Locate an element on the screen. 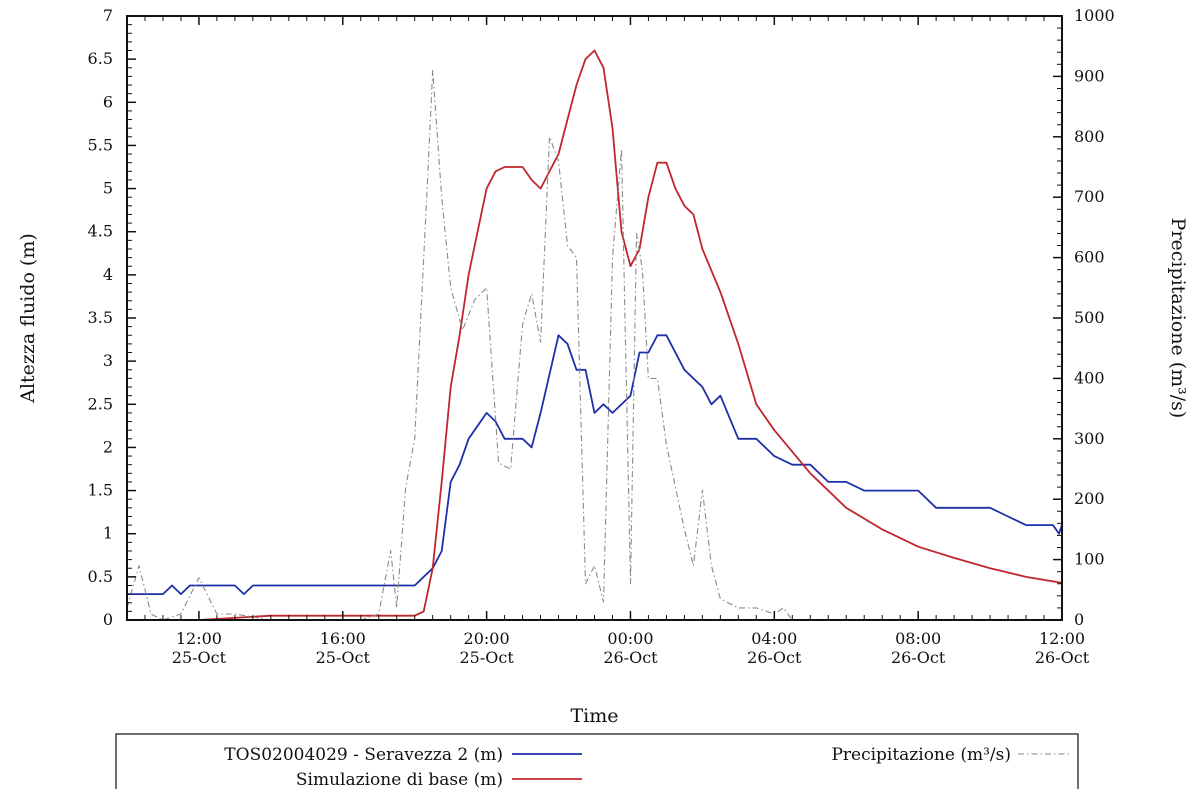 This screenshot has width=1199, height=789. left-y-tick-label: 6 is located at coordinates (108, 101).